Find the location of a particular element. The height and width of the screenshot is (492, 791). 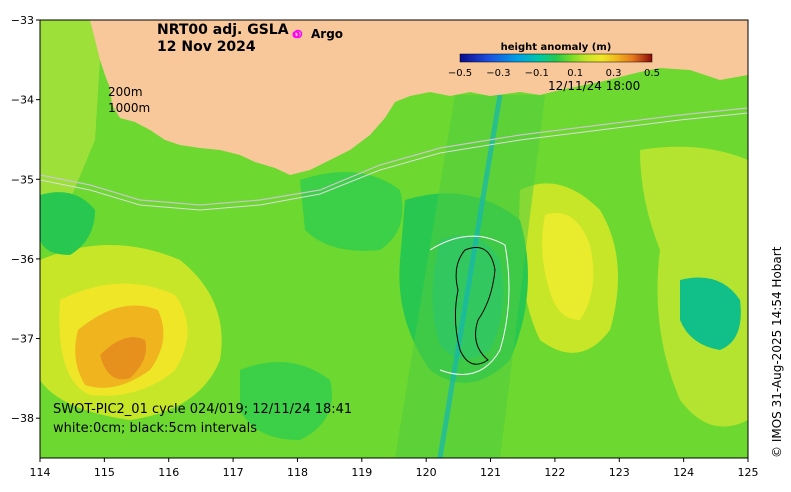

x-tick-label: 122 is located at coordinates (554, 472).